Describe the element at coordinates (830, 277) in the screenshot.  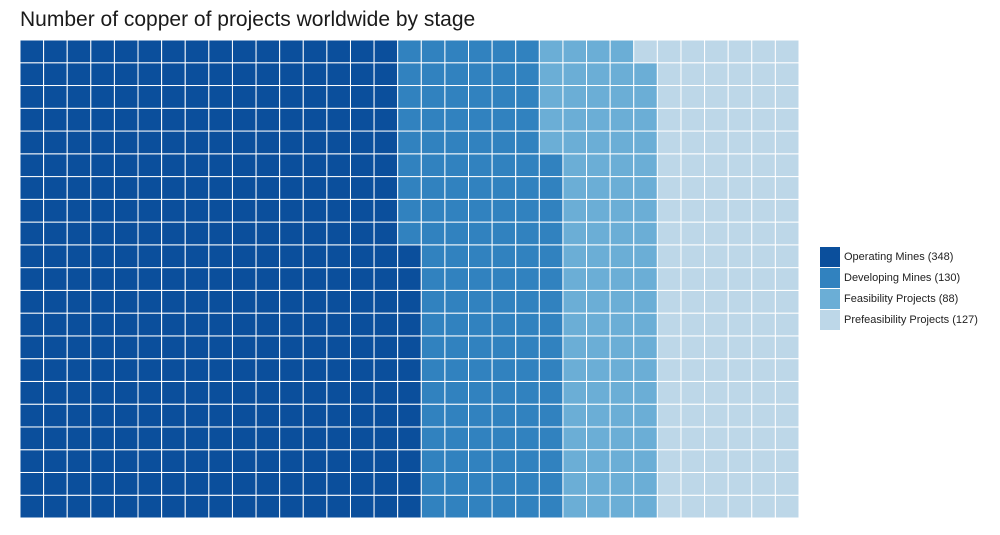
I see `legend-swatch-developing-mines` at that location.